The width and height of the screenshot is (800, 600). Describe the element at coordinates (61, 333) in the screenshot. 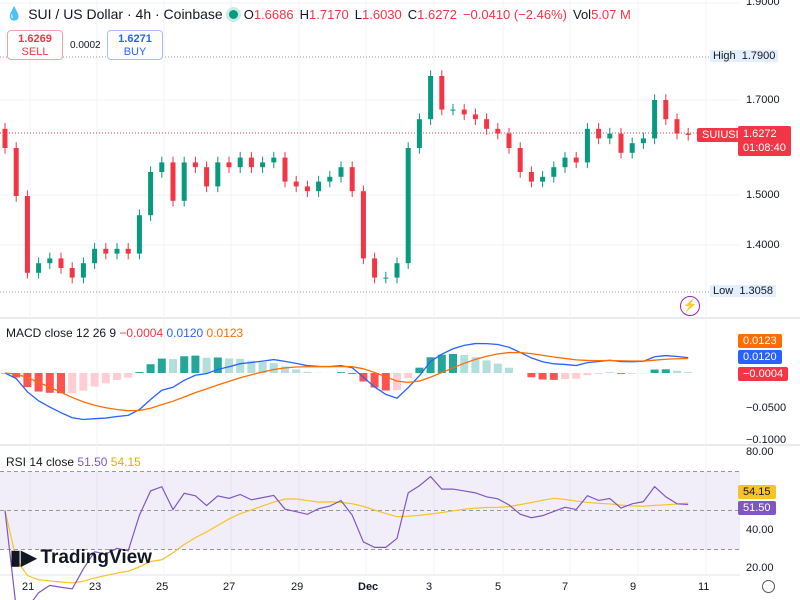

I see `macd-label: MACD close 12 26 9` at that location.